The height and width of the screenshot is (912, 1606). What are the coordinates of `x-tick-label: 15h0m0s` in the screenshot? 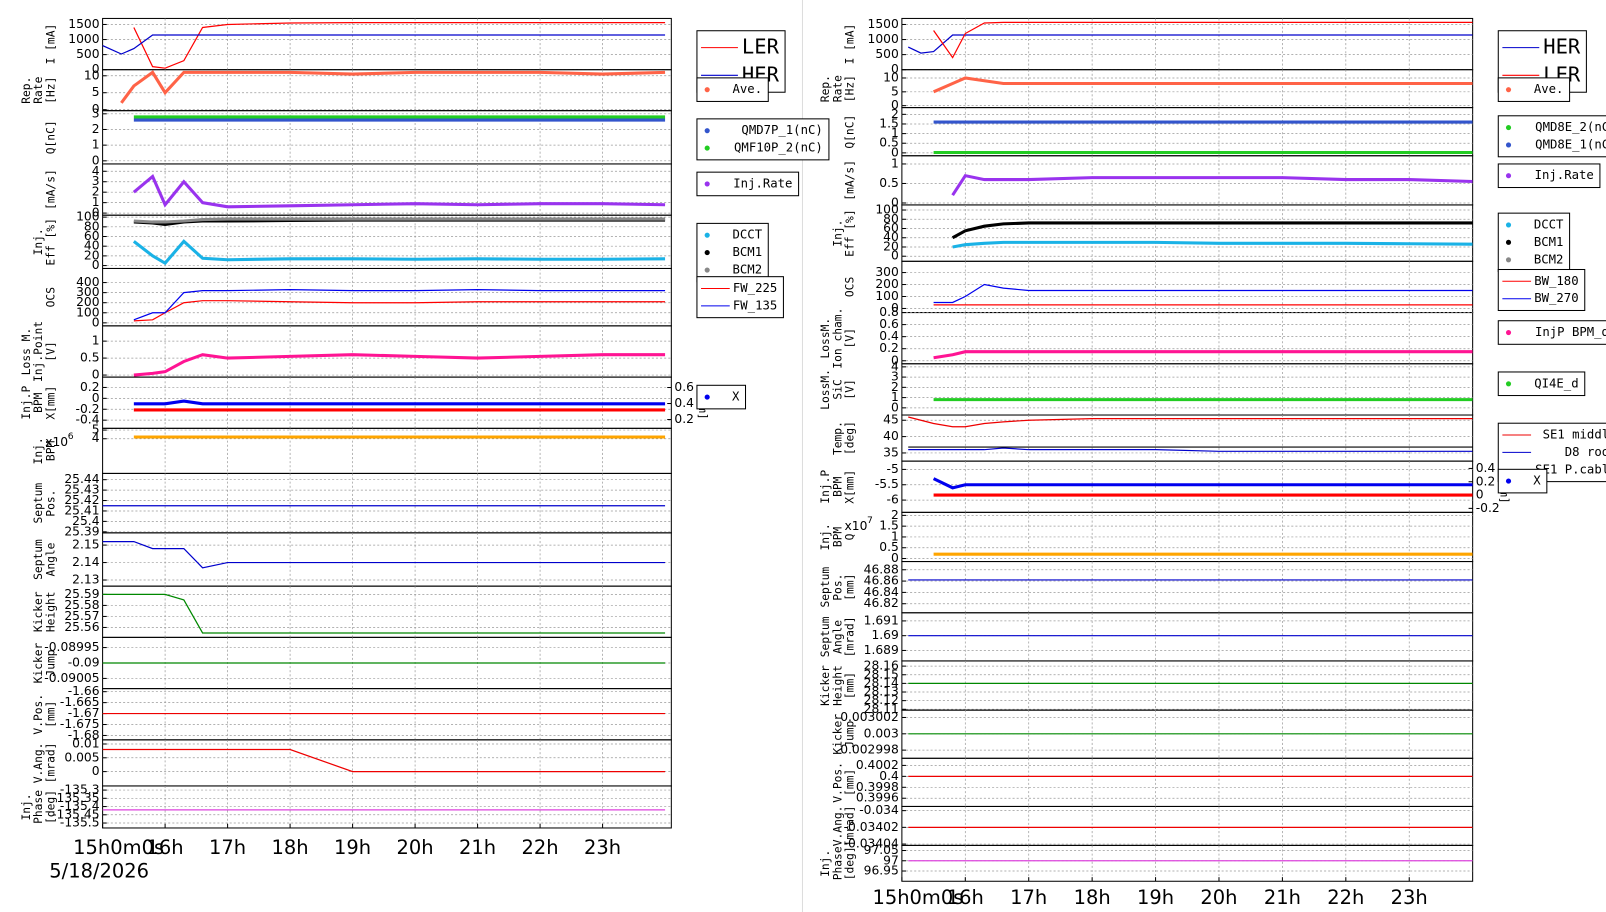 It's located at (917, 897).